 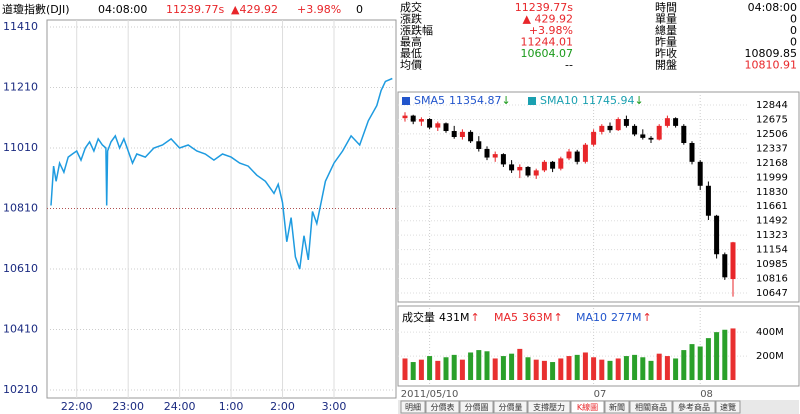 I want to click on y-tick-label: 12506, so click(x=772, y=134).